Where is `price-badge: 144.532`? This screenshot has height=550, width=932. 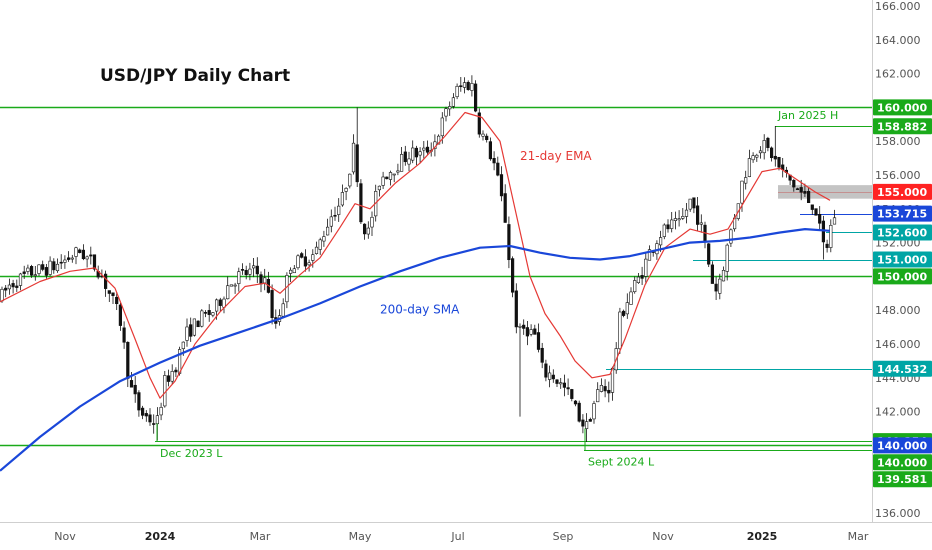 price-badge: 144.532 is located at coordinates (902, 368).